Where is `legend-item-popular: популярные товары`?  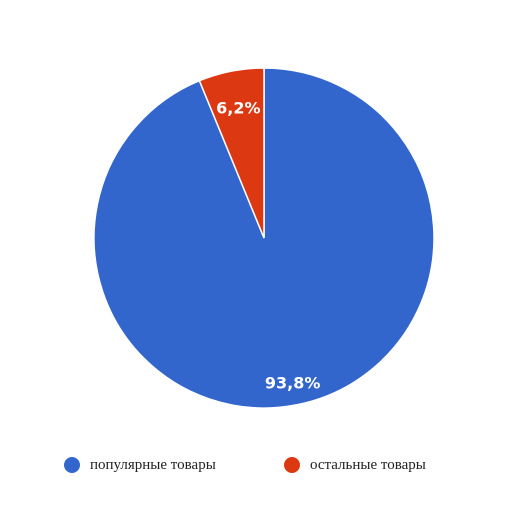 legend-item-popular: популярные товары is located at coordinates (140, 465).